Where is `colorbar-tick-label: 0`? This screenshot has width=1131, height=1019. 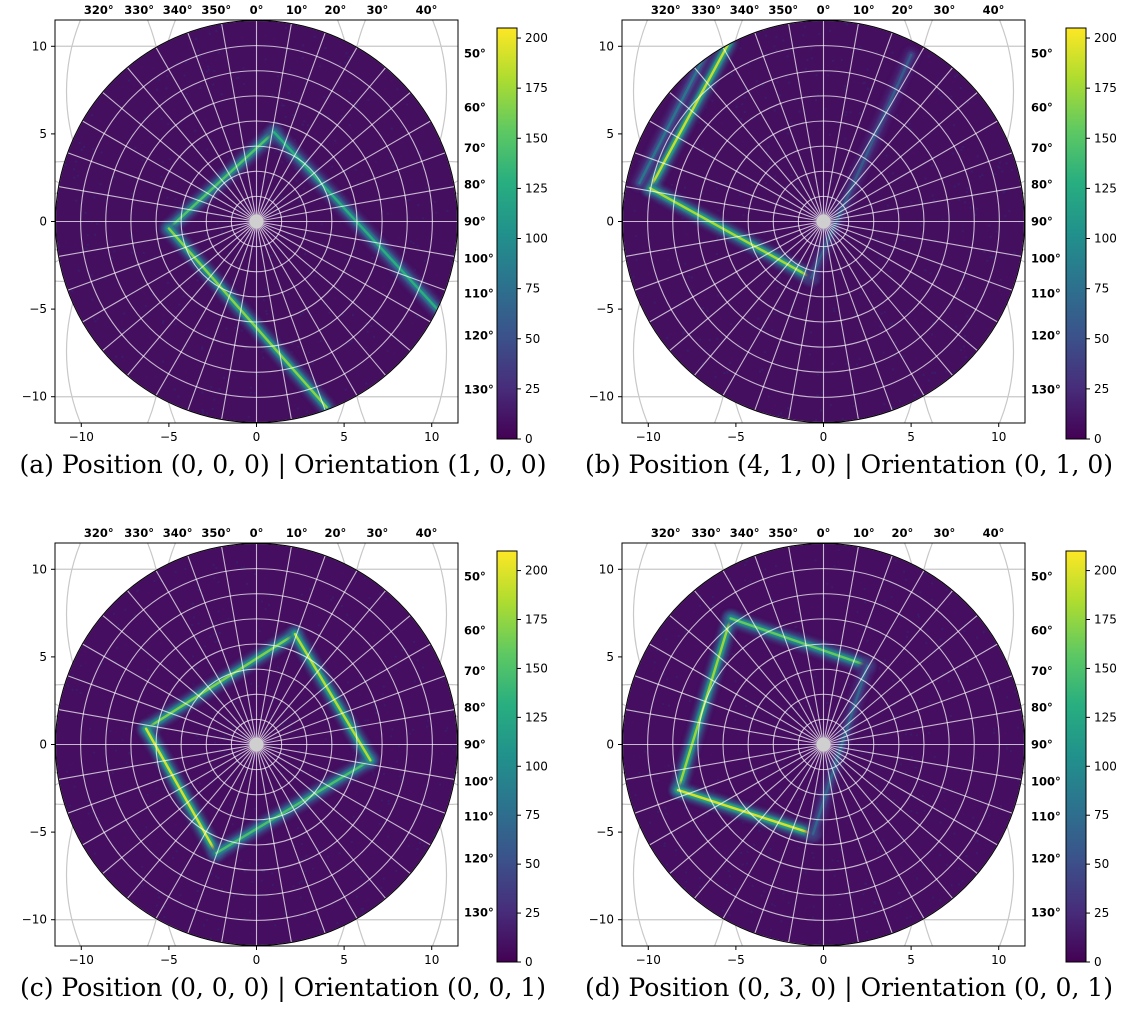 colorbar-tick-label: 0 is located at coordinates (529, 962).